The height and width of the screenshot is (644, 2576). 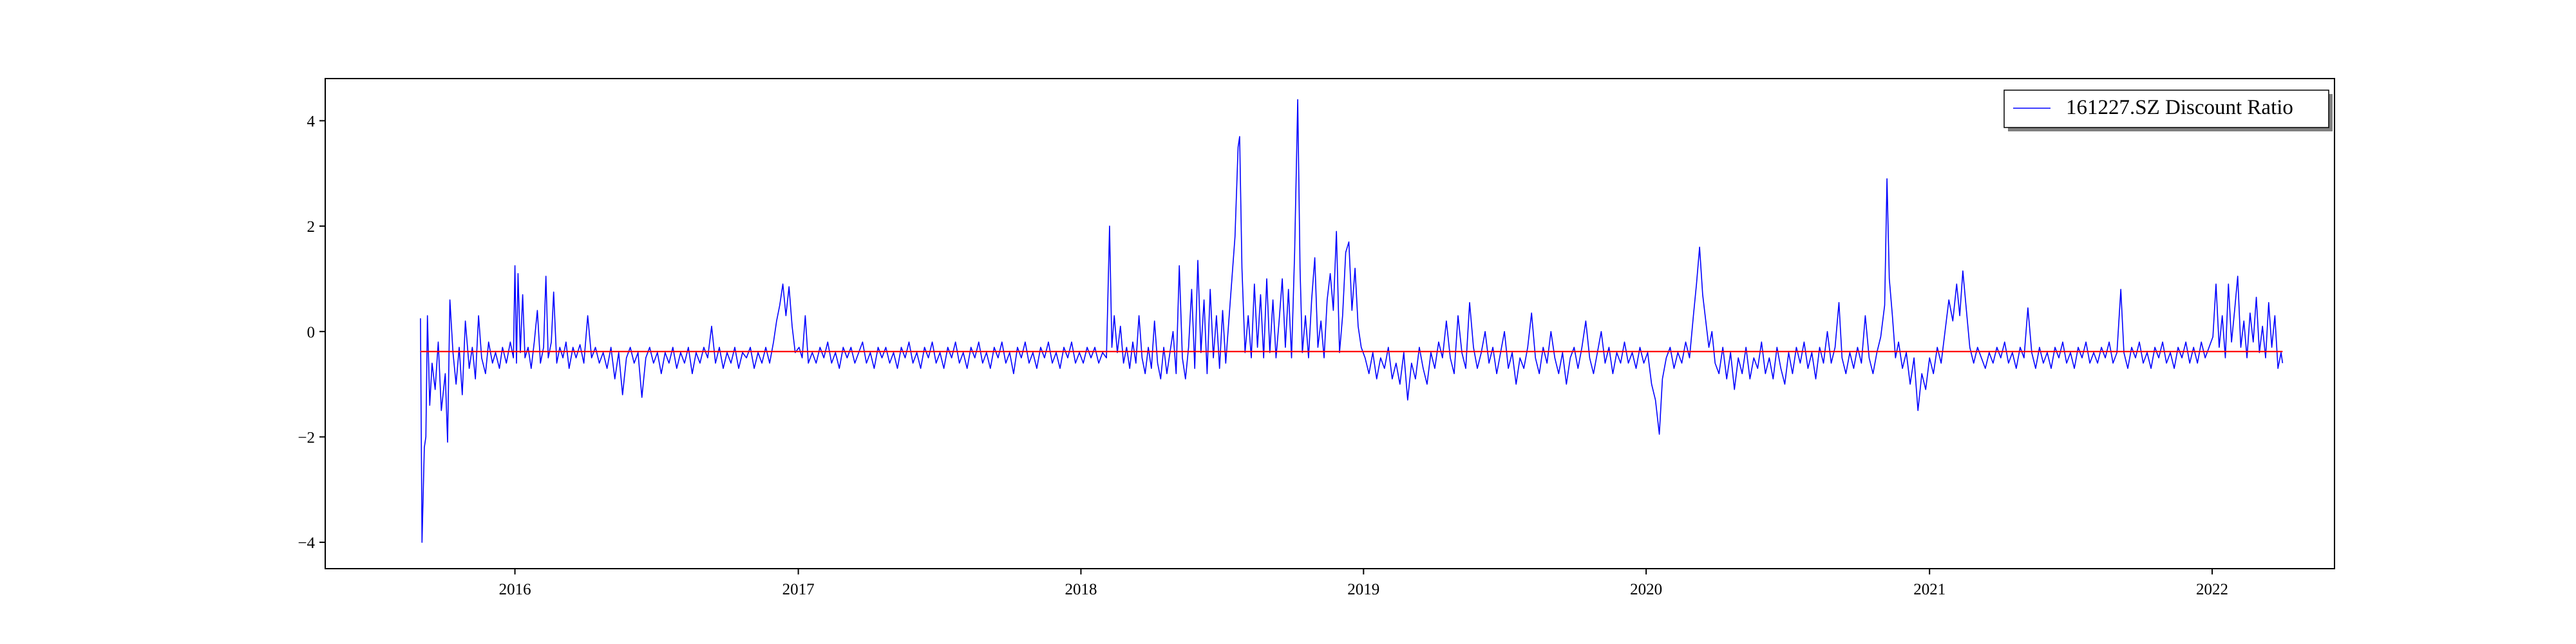 What do you see at coordinates (306, 437) in the screenshot?
I see `y-tick-label: −2` at bounding box center [306, 437].